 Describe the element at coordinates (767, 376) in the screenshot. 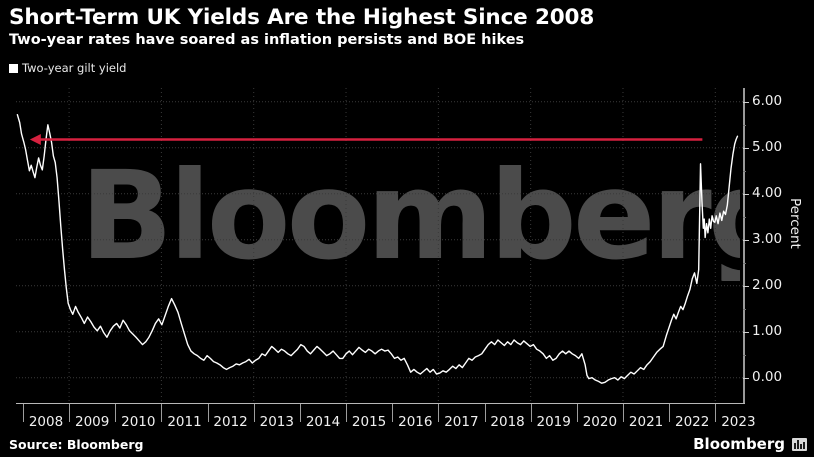

I see `y-tick-label: 0.00` at that location.